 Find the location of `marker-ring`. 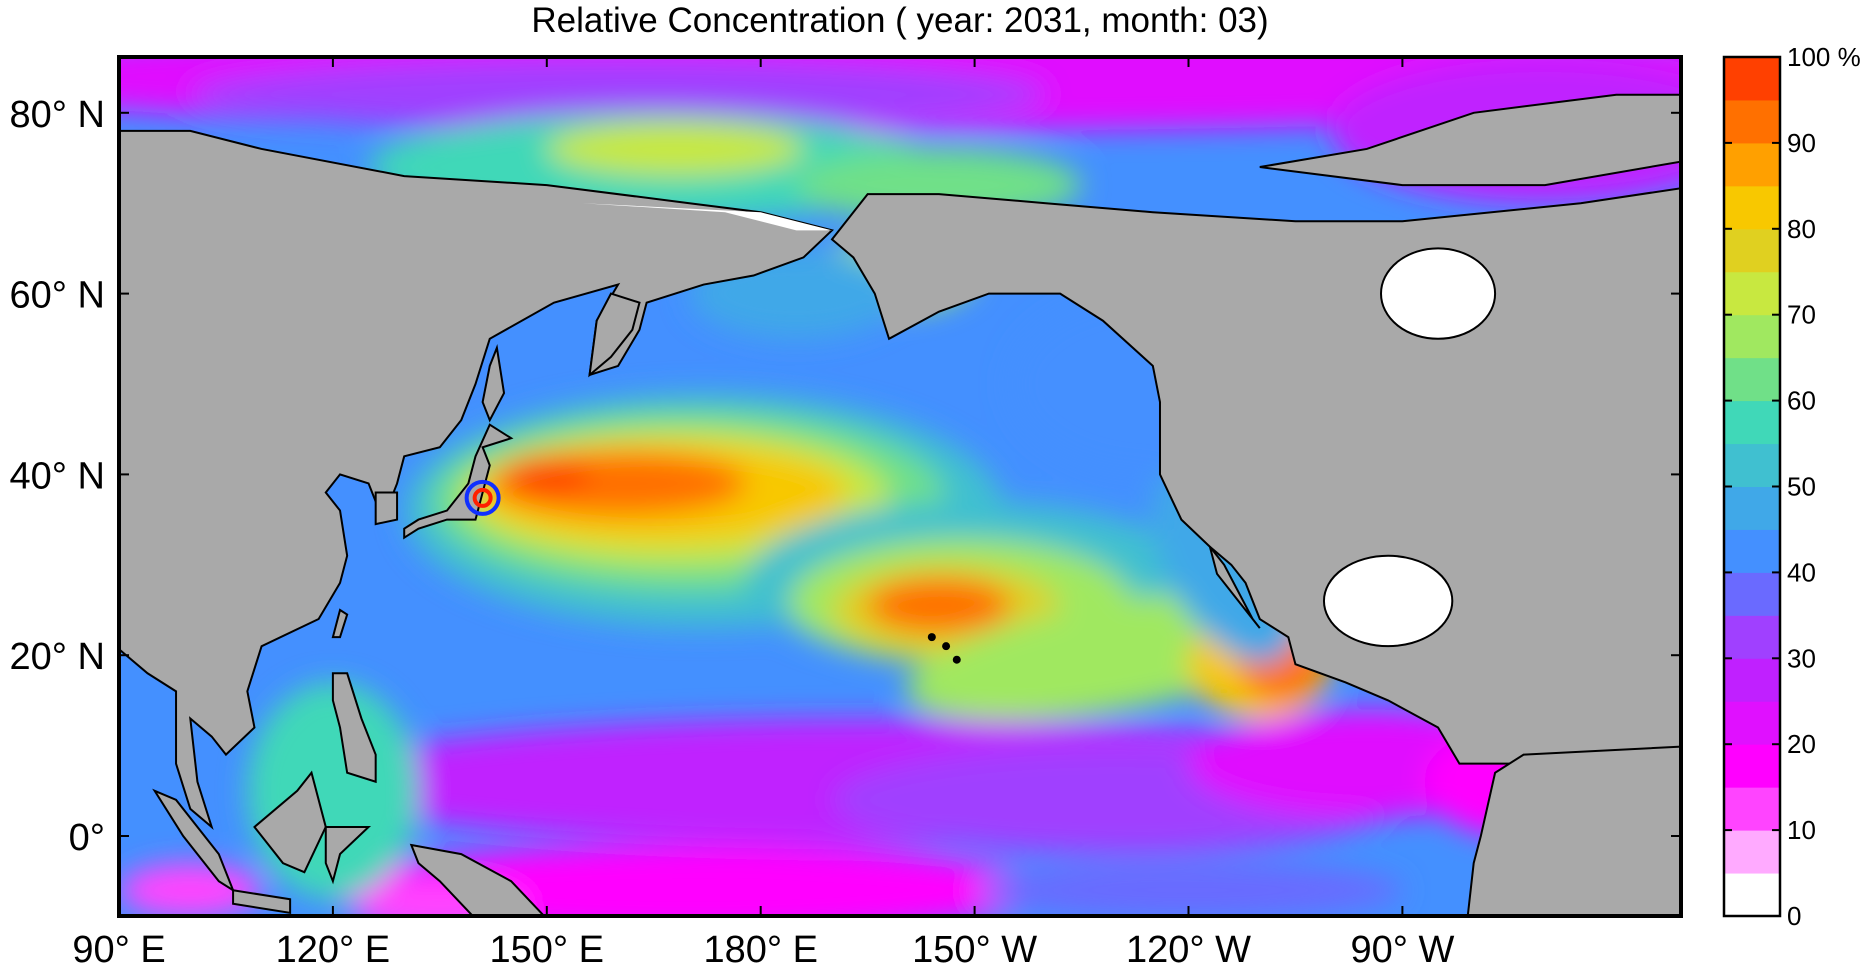

marker-ring is located at coordinates (482, 497).